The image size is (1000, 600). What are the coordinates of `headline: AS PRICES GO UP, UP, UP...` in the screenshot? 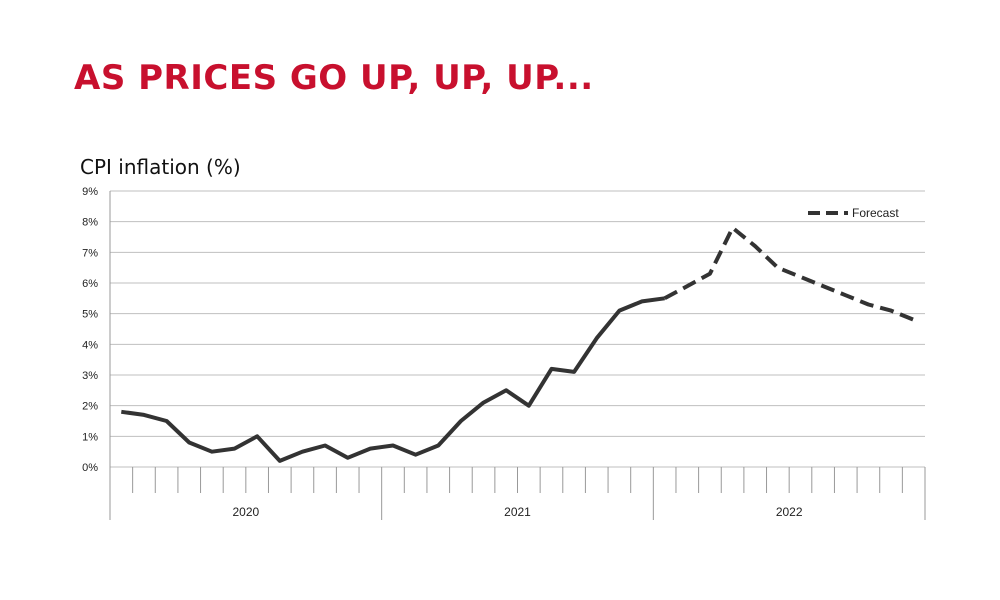 It's located at (334, 78).